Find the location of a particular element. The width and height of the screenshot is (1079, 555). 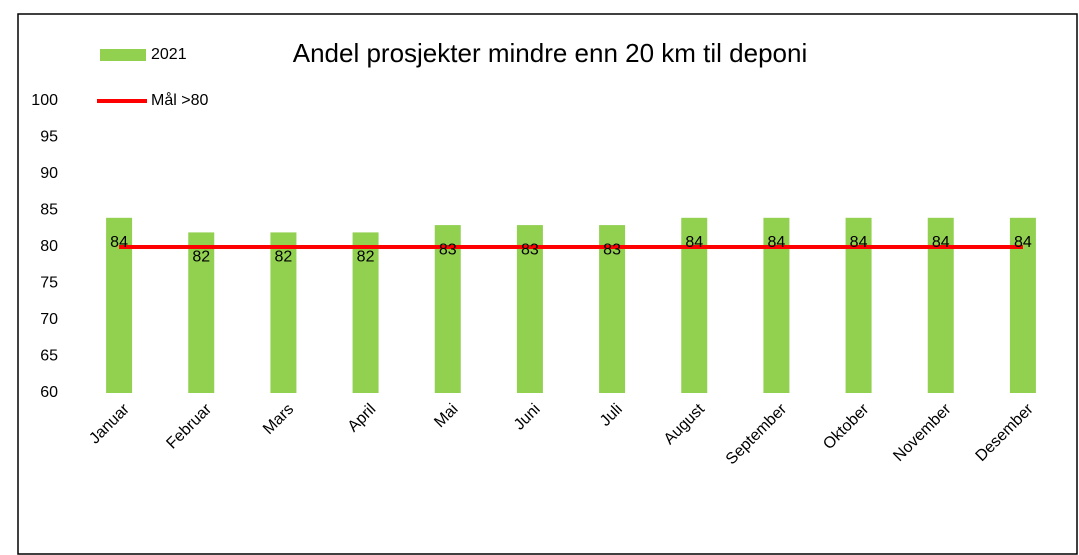

y-tick-label: 80 is located at coordinates (49, 246).